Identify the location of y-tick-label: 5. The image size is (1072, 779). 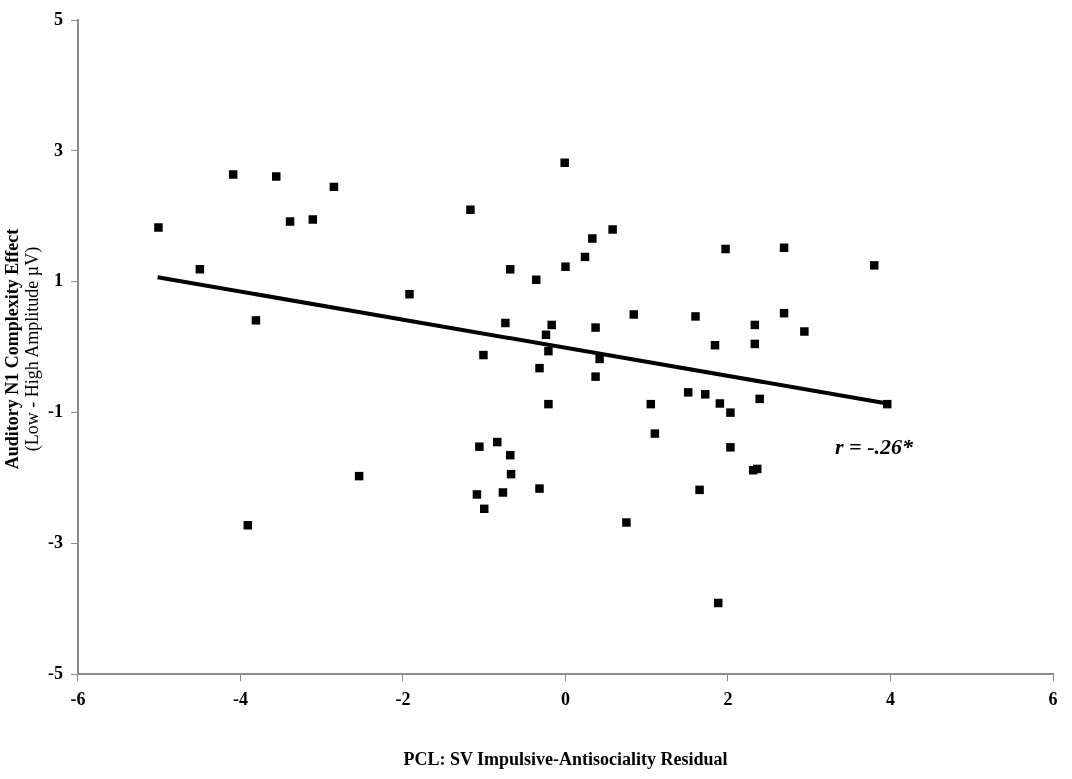
(58, 18).